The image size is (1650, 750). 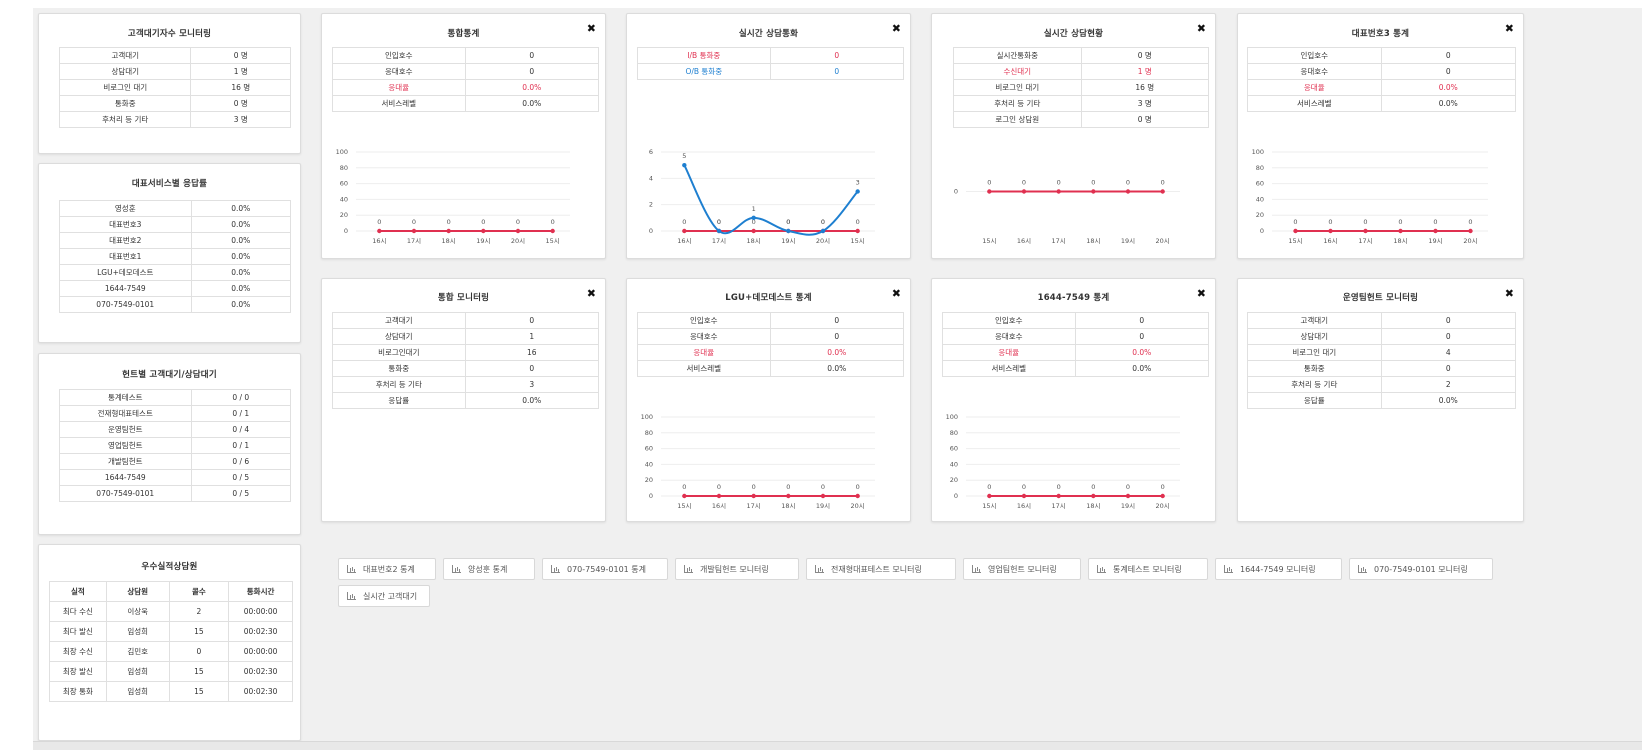 What do you see at coordinates (1093, 241) in the screenshot?
I see `x-tick-label: 18시` at bounding box center [1093, 241].